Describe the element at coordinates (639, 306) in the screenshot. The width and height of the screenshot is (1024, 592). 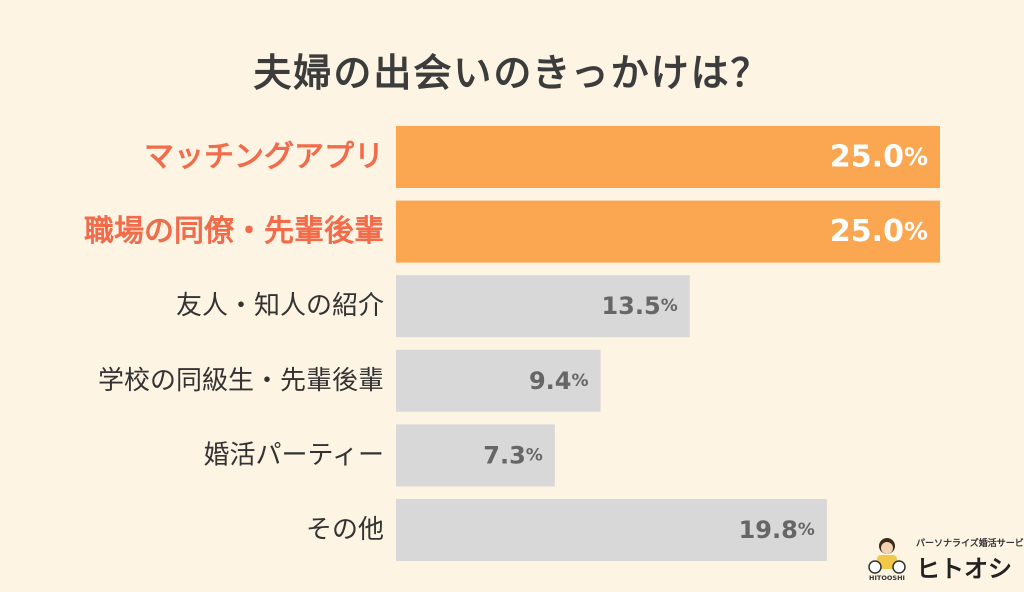
I see `value-label-2: 13.5%` at that location.